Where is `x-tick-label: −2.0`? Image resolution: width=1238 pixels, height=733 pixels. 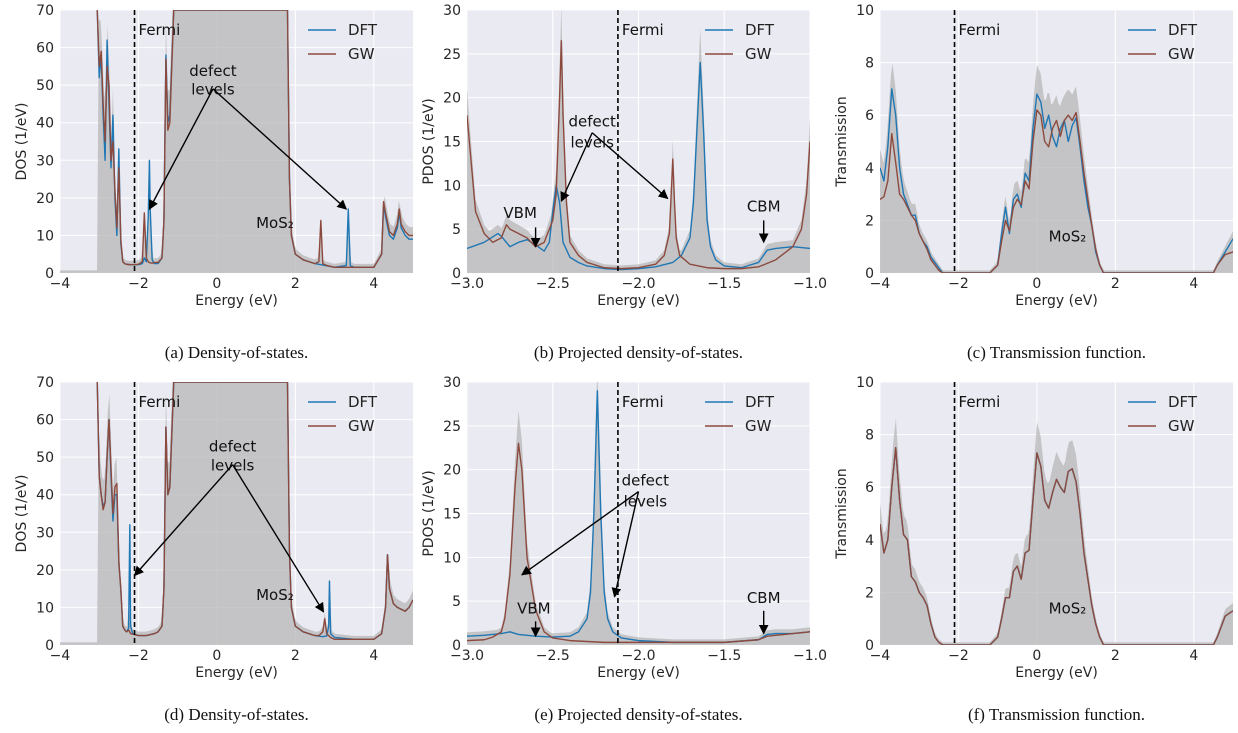
x-tick-label: −2.0 is located at coordinates (639, 656).